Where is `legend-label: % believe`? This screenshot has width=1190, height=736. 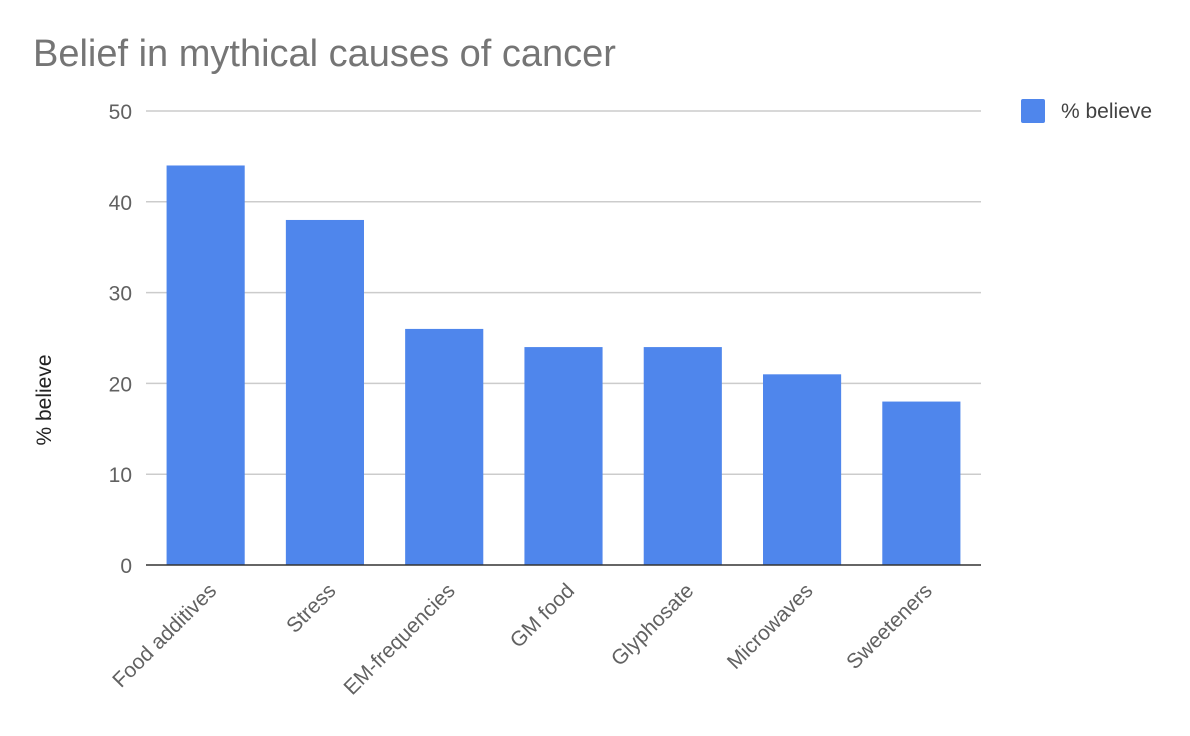
legend-label: % believe is located at coordinates (1106, 111).